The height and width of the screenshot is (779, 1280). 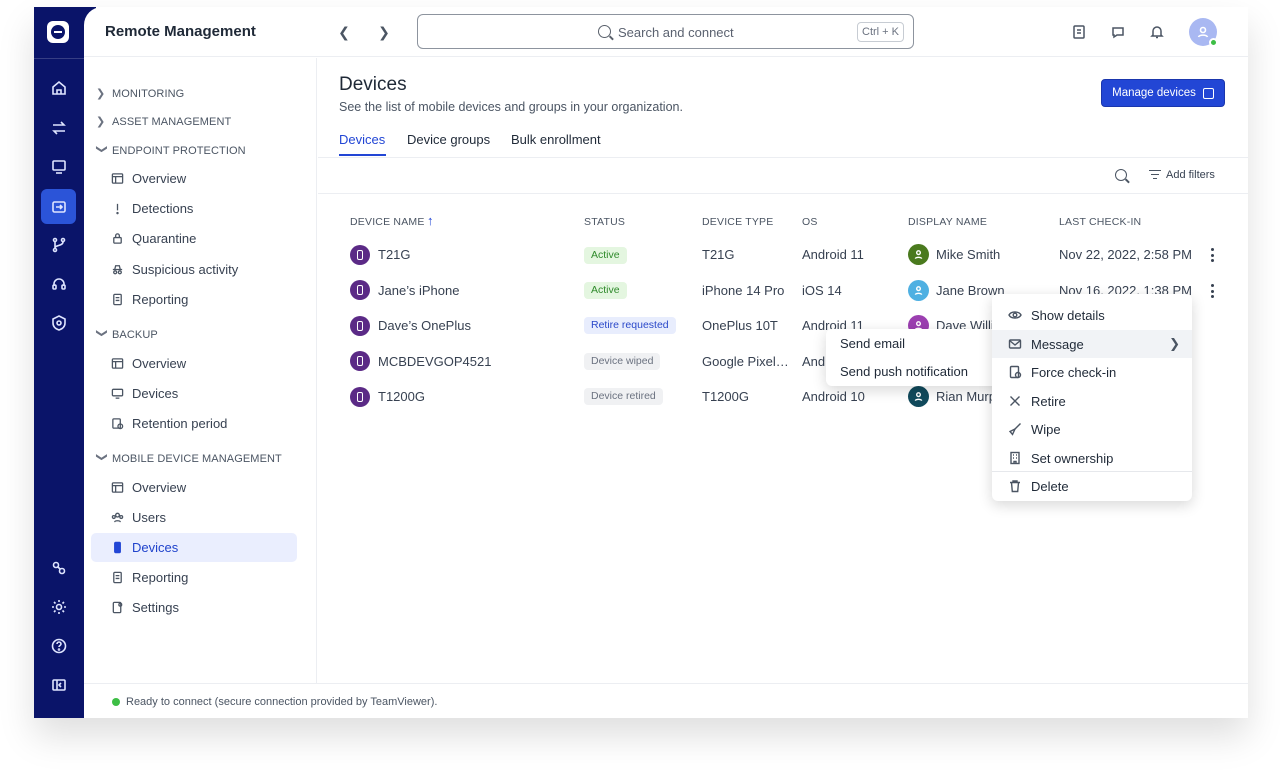 What do you see at coordinates (344, 31) in the screenshot?
I see `back-arrow-icon: ❮` at bounding box center [344, 31].